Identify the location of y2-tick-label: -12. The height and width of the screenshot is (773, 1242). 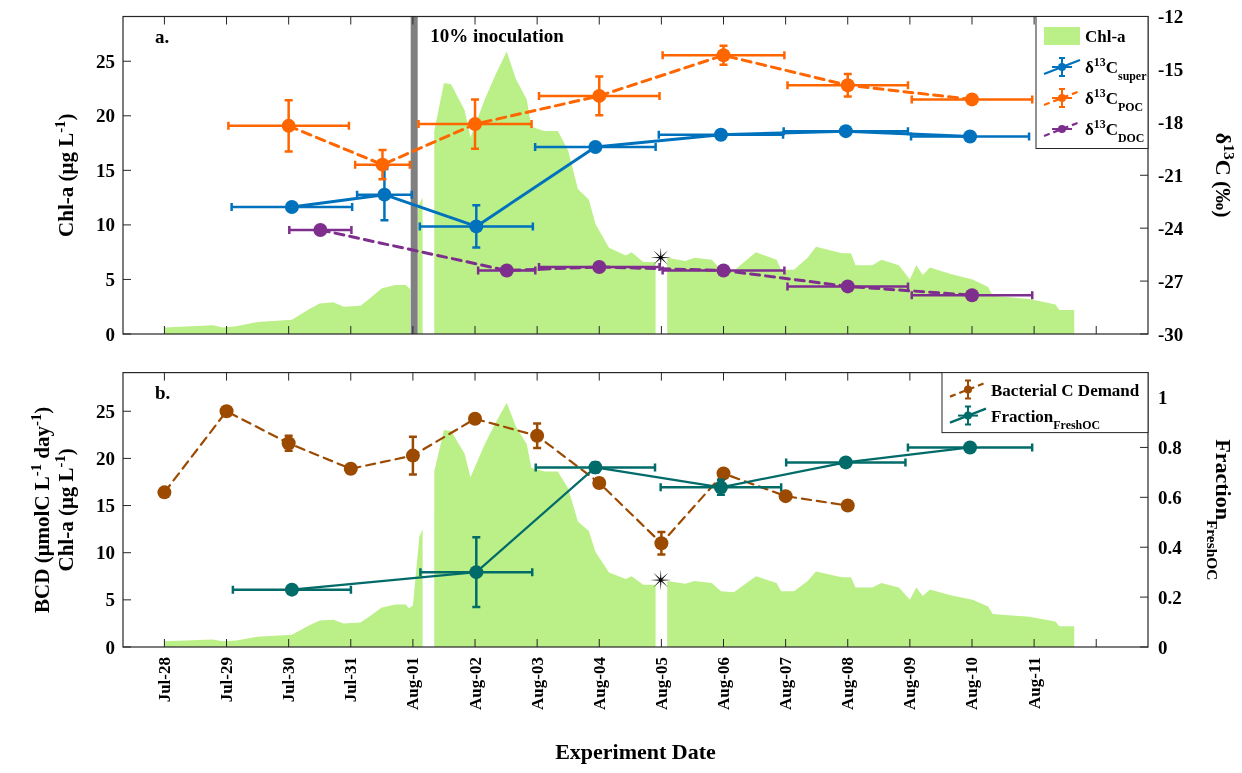
(1171, 16).